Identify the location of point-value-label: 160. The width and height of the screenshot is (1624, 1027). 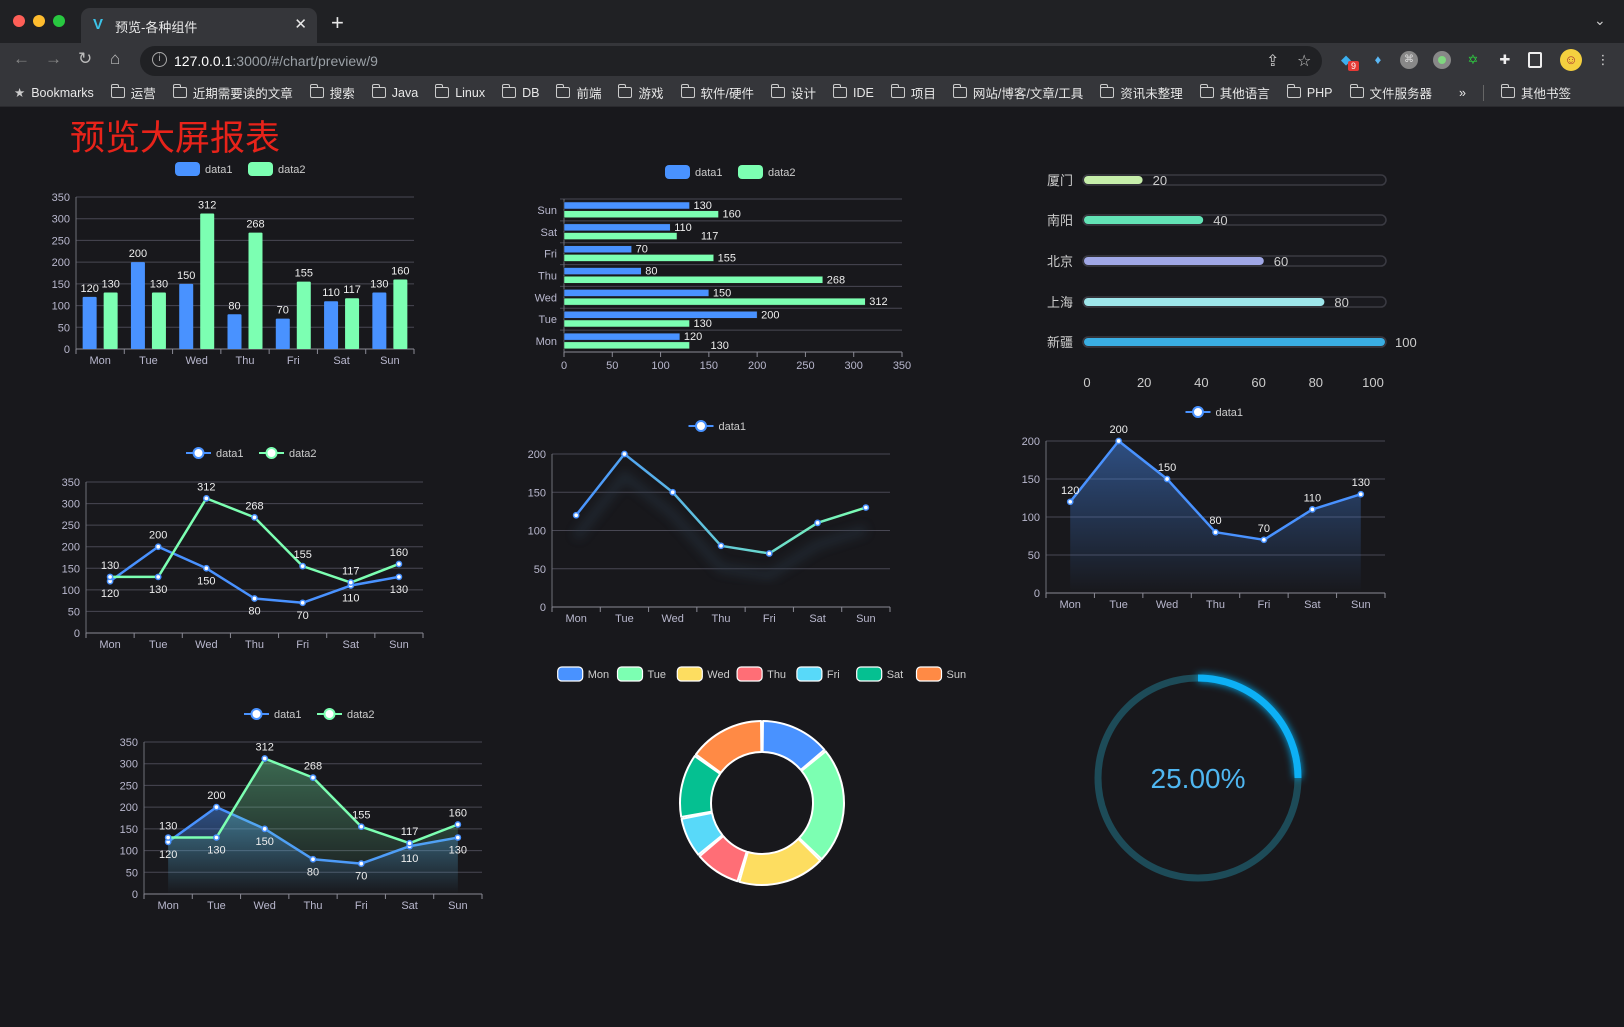
(458, 814).